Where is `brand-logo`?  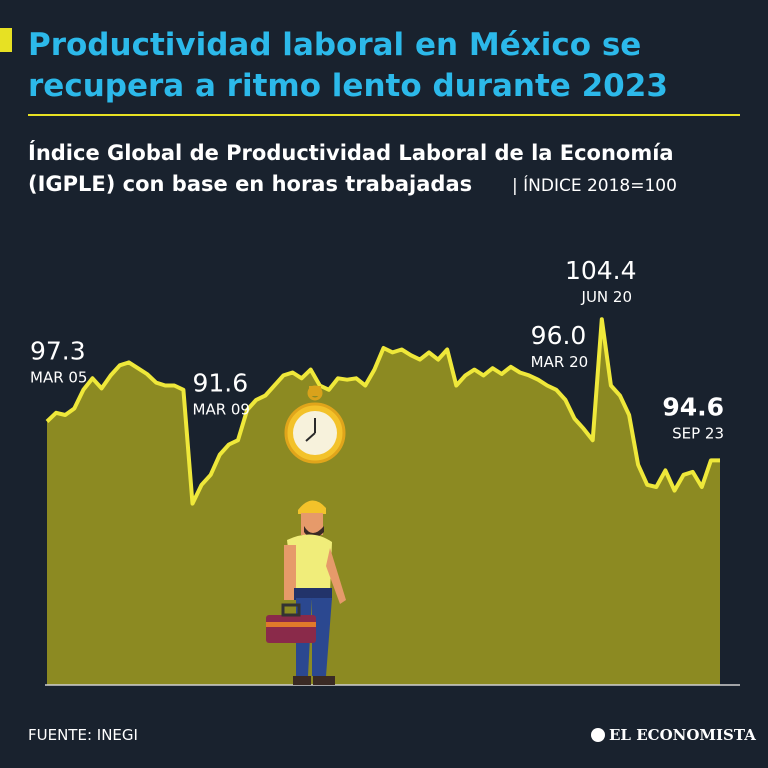 brand-logo is located at coordinates (598, 735).